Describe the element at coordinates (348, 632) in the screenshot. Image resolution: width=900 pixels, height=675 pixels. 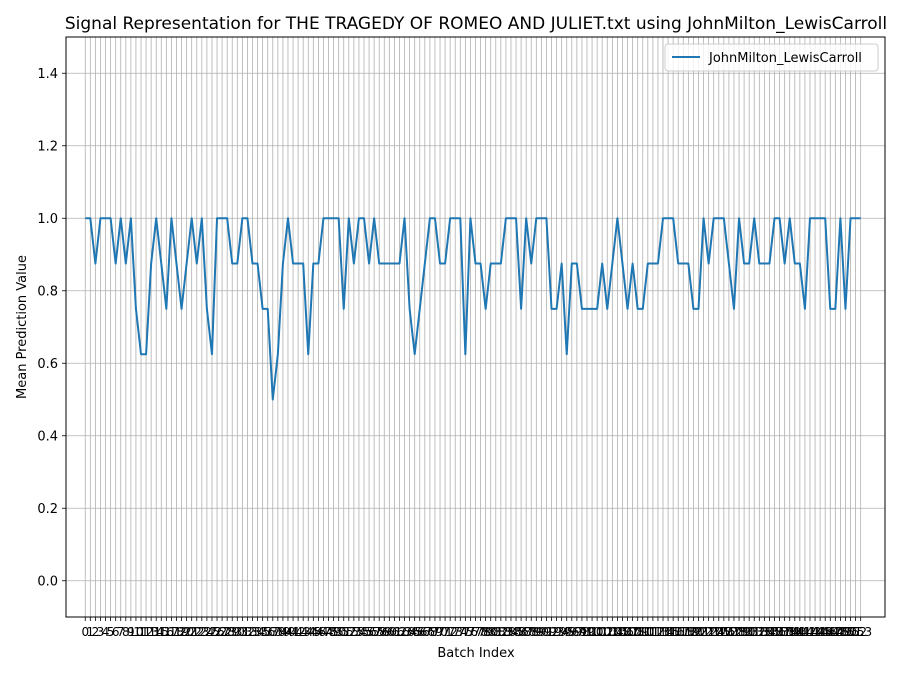
I see `x-tick-label: 52` at that location.